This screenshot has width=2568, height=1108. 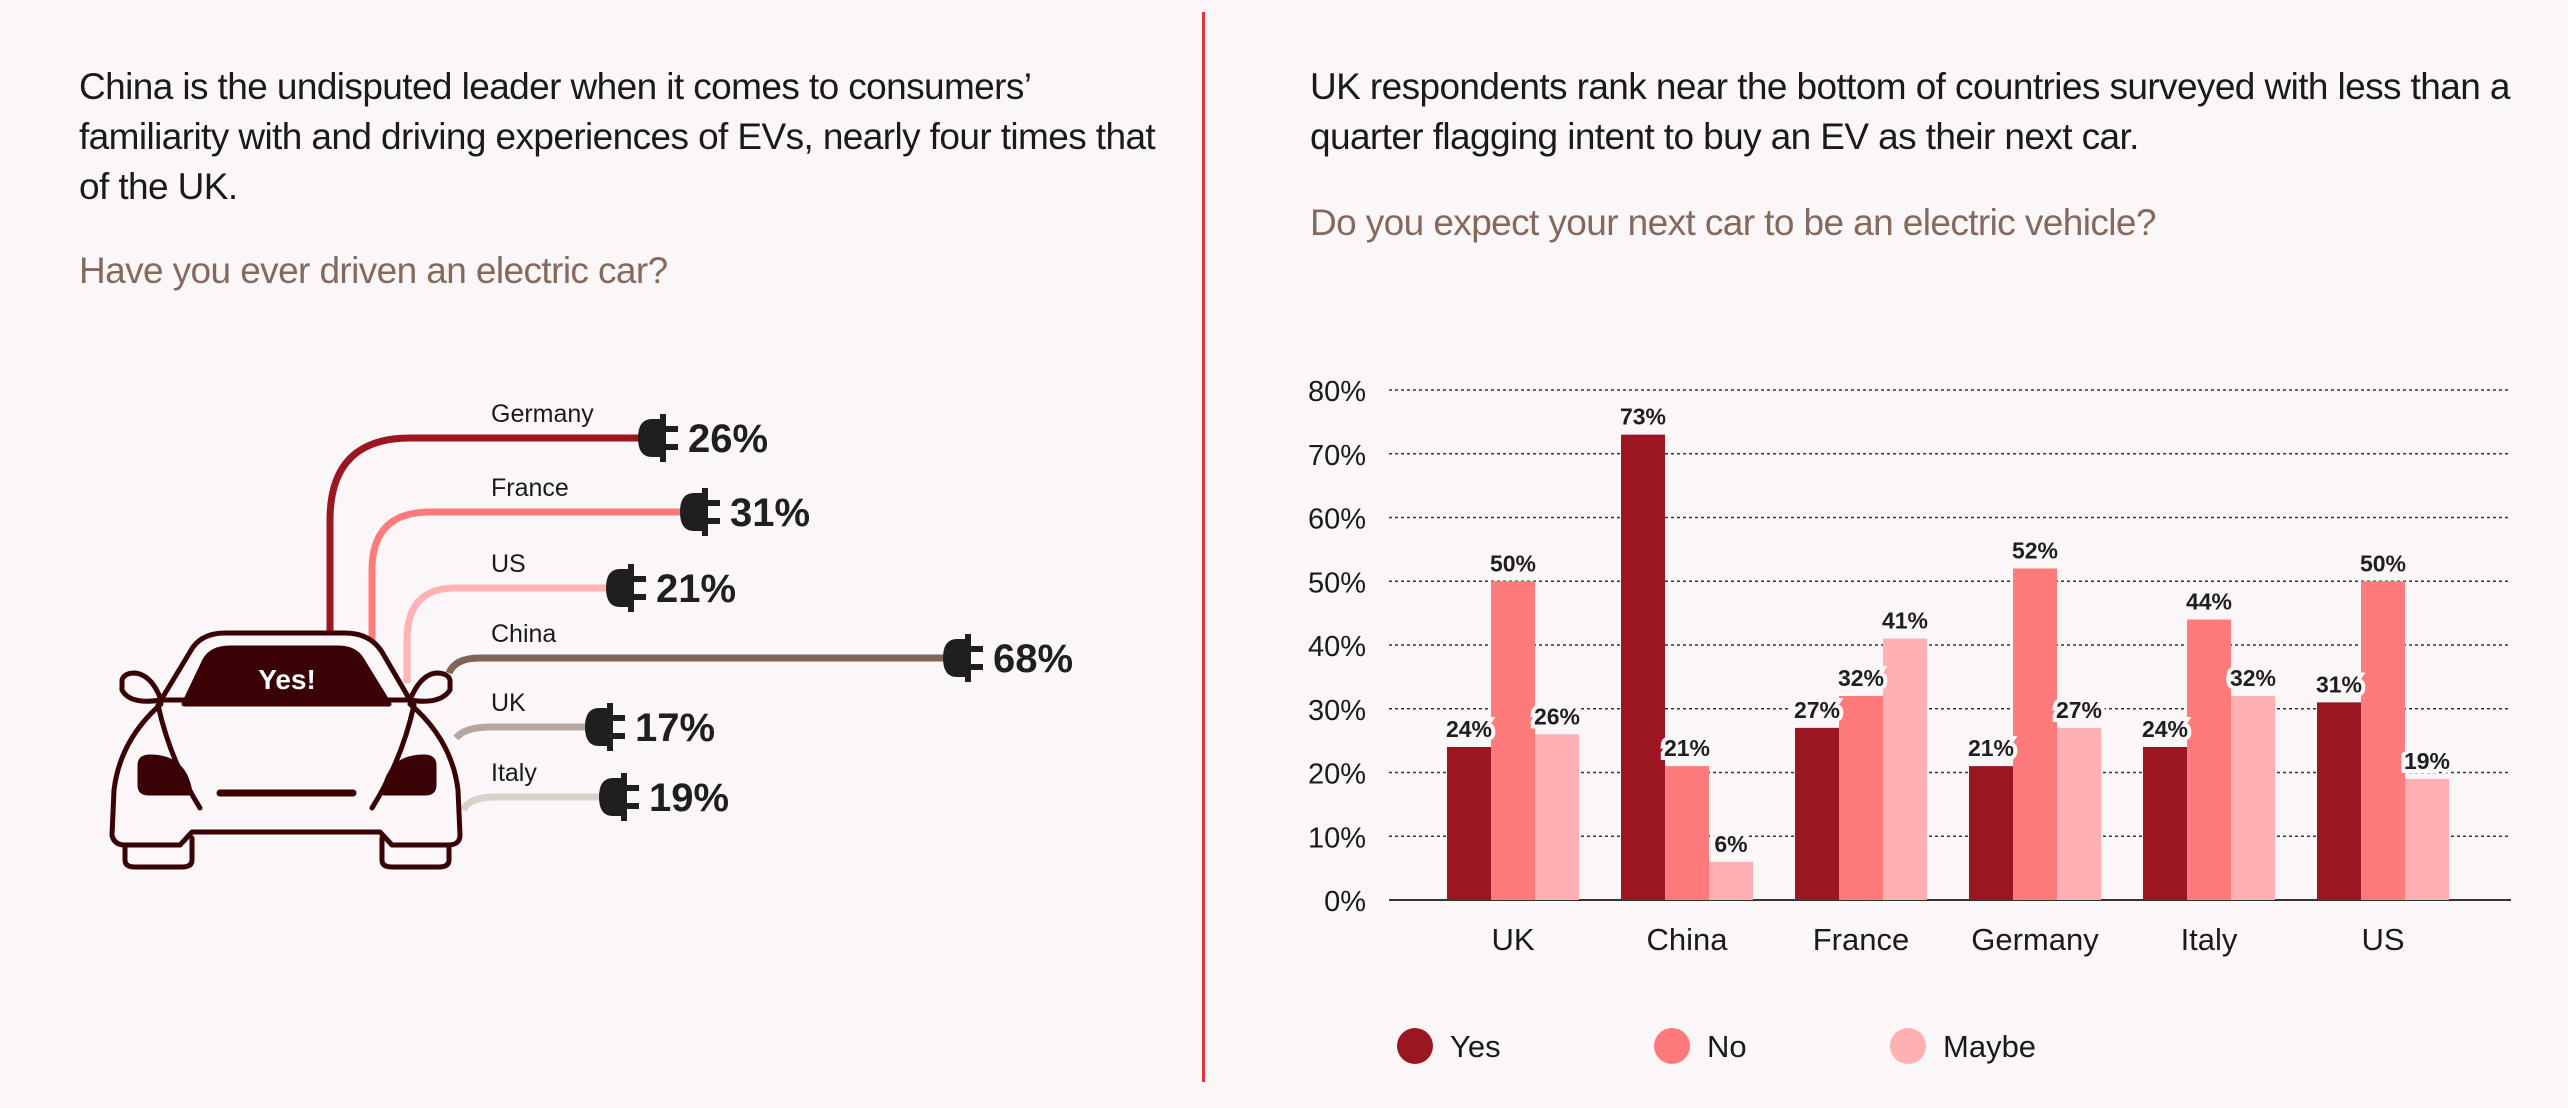 What do you see at coordinates (1688, 939) in the screenshot?
I see `category-label: China` at bounding box center [1688, 939].